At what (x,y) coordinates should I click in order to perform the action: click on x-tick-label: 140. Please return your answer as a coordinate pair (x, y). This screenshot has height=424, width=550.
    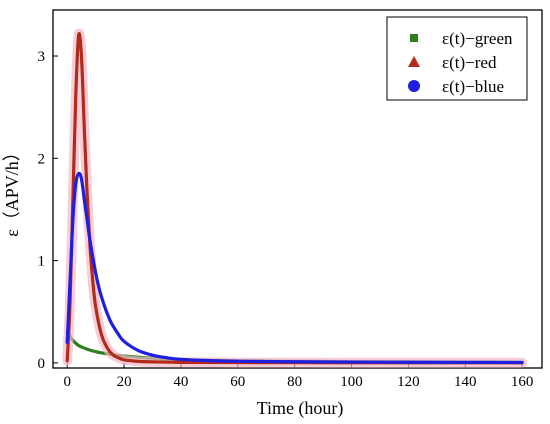
    Looking at the image, I should click on (465, 382).